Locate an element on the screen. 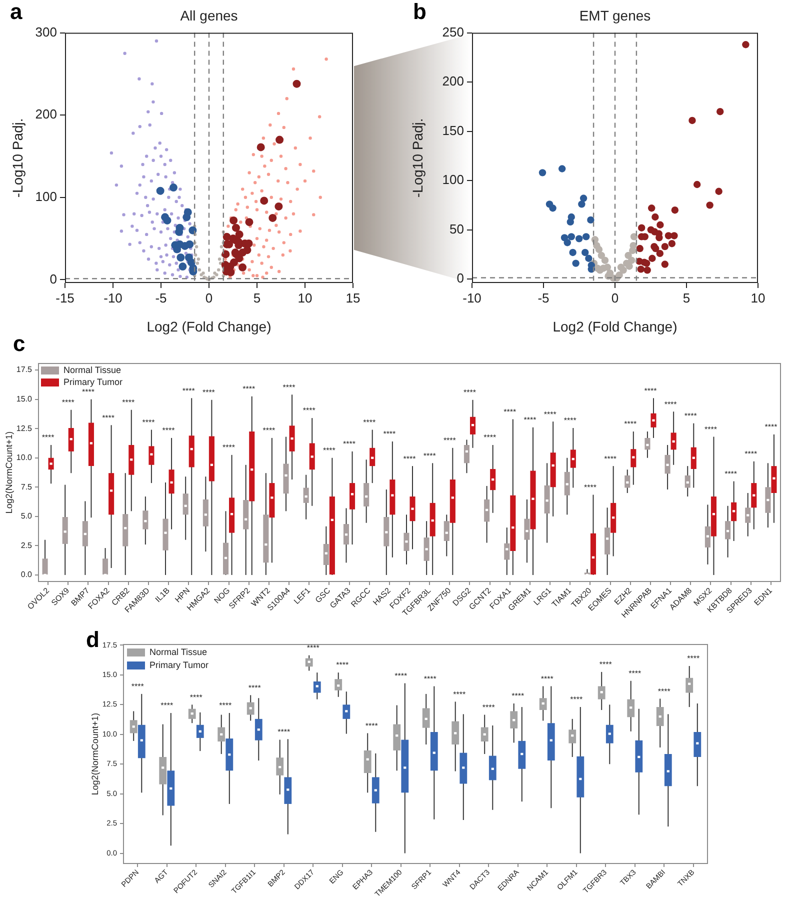 This screenshot has width=788, height=902. y-tick-label: 50 is located at coordinates (457, 228).